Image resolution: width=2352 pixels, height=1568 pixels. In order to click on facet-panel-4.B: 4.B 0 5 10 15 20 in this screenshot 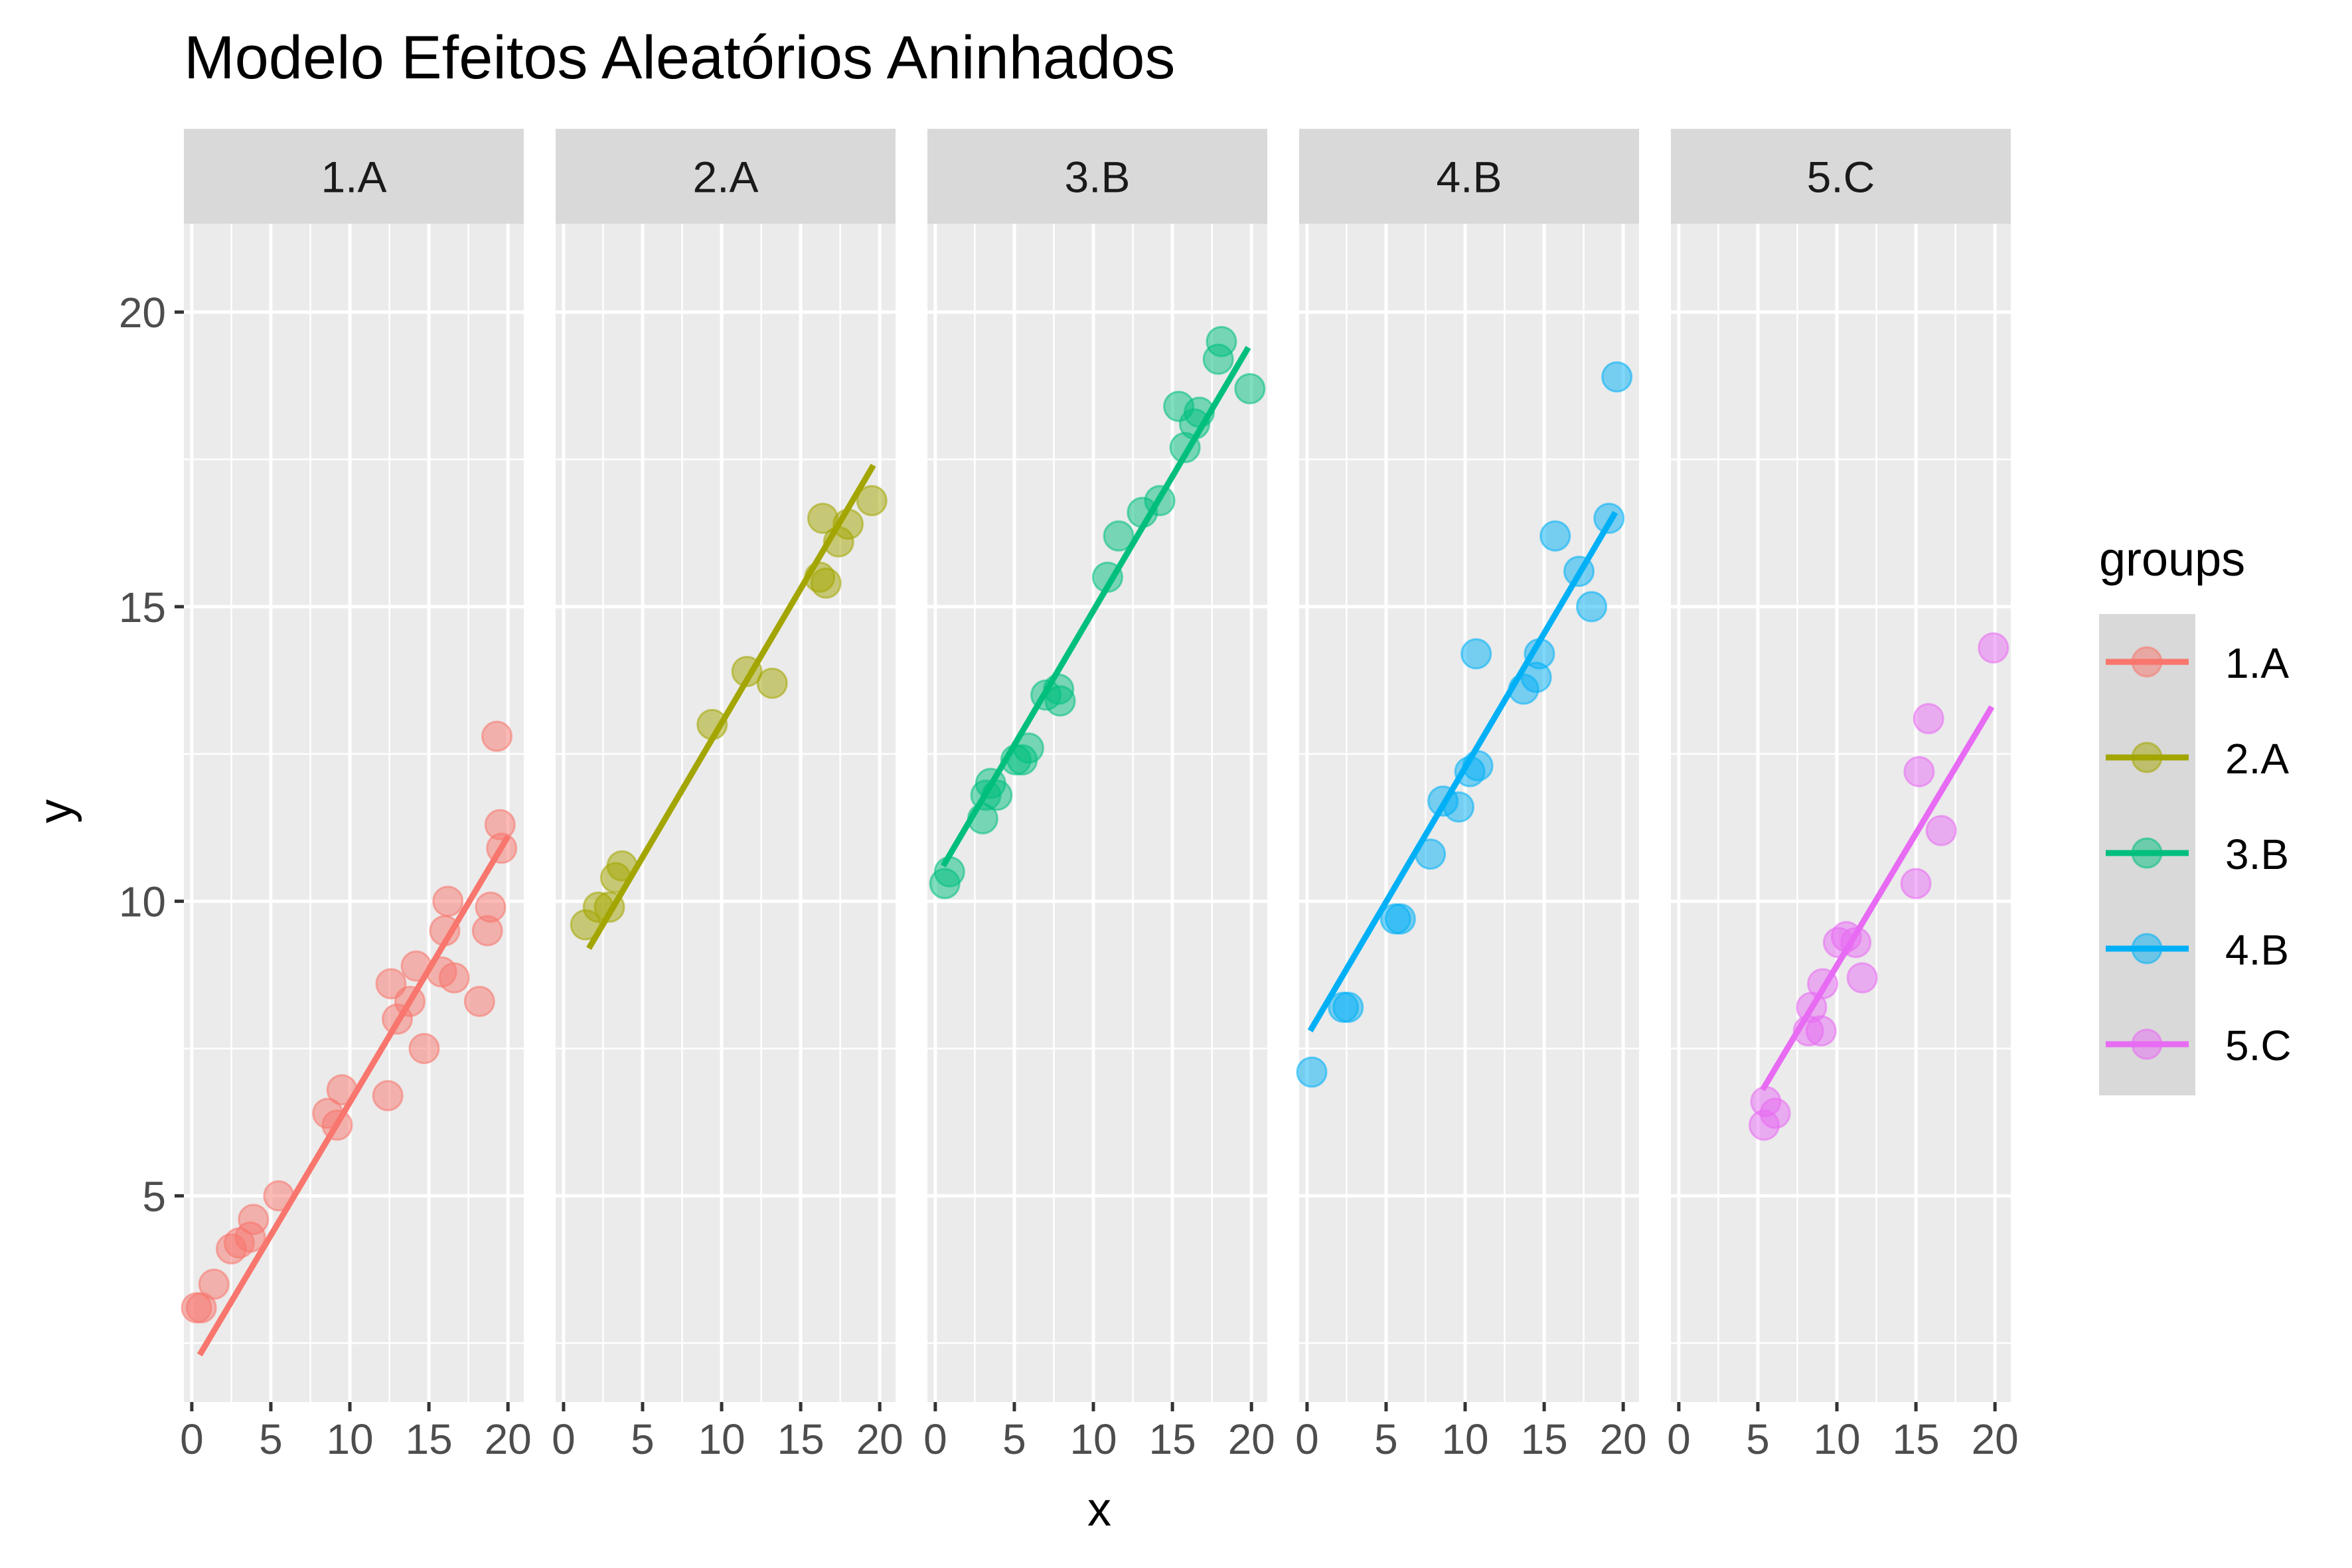, I will do `click(1471, 796)`.